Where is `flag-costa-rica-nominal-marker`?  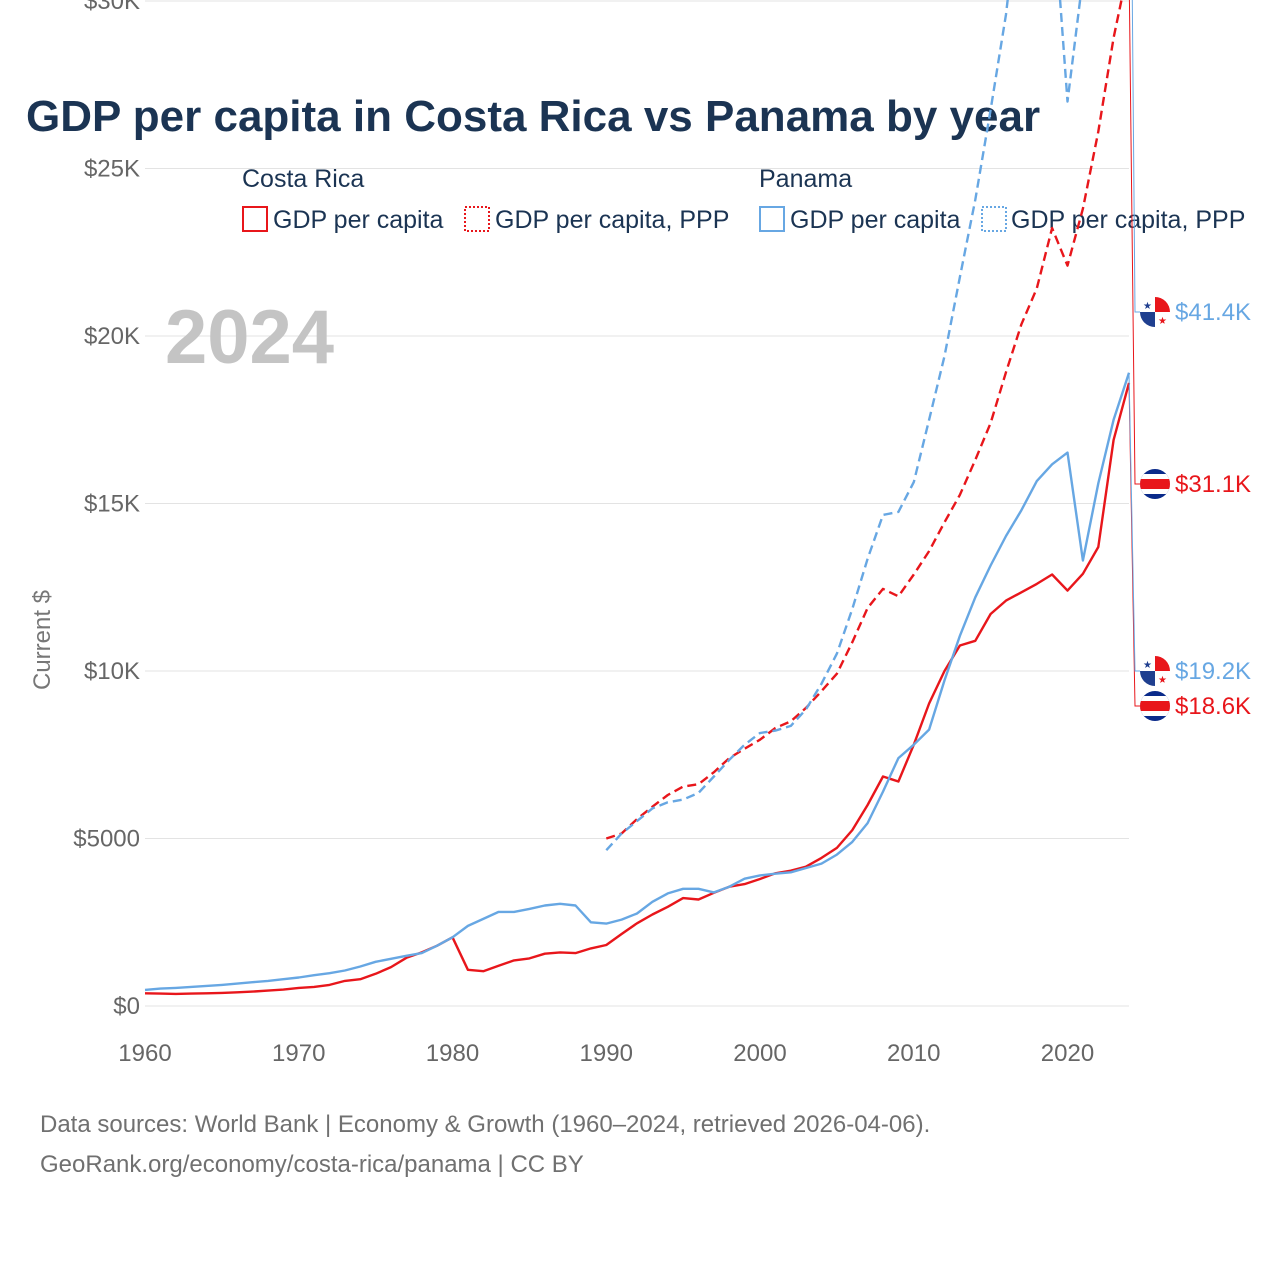
flag-costa-rica-nominal-marker is located at coordinates (1155, 706).